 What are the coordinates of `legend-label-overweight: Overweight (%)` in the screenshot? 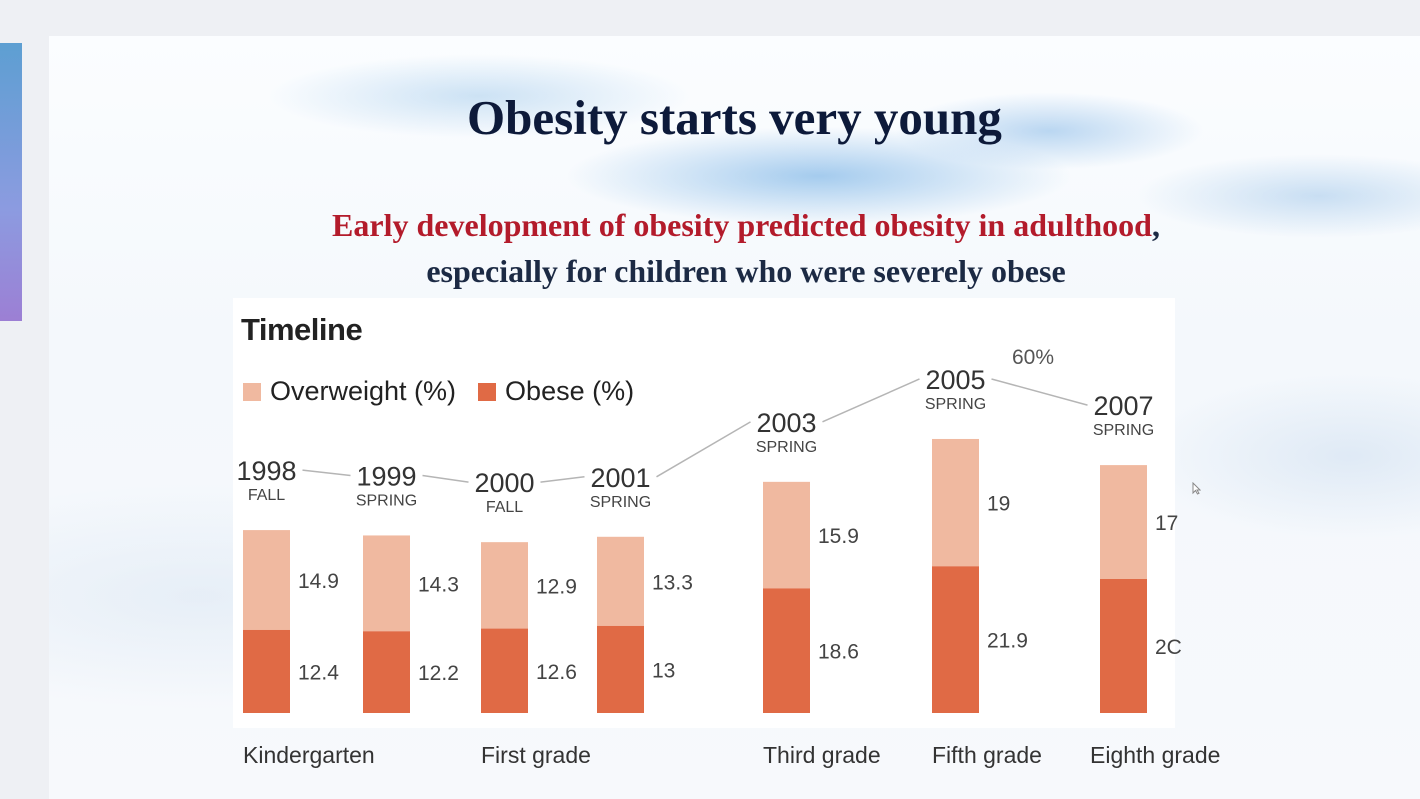 It's located at (363, 391).